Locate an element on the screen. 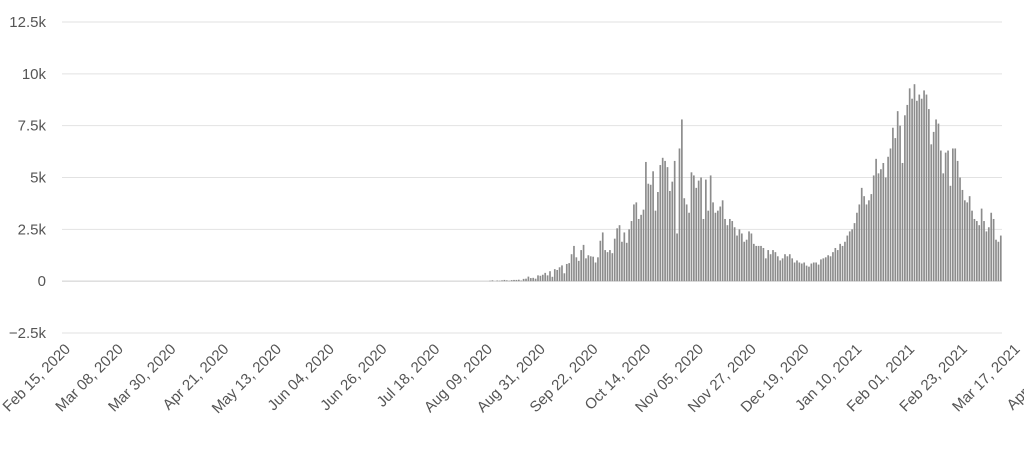 This screenshot has width=1024, height=458. y-tick-label: −2.5k is located at coordinates (28, 333).